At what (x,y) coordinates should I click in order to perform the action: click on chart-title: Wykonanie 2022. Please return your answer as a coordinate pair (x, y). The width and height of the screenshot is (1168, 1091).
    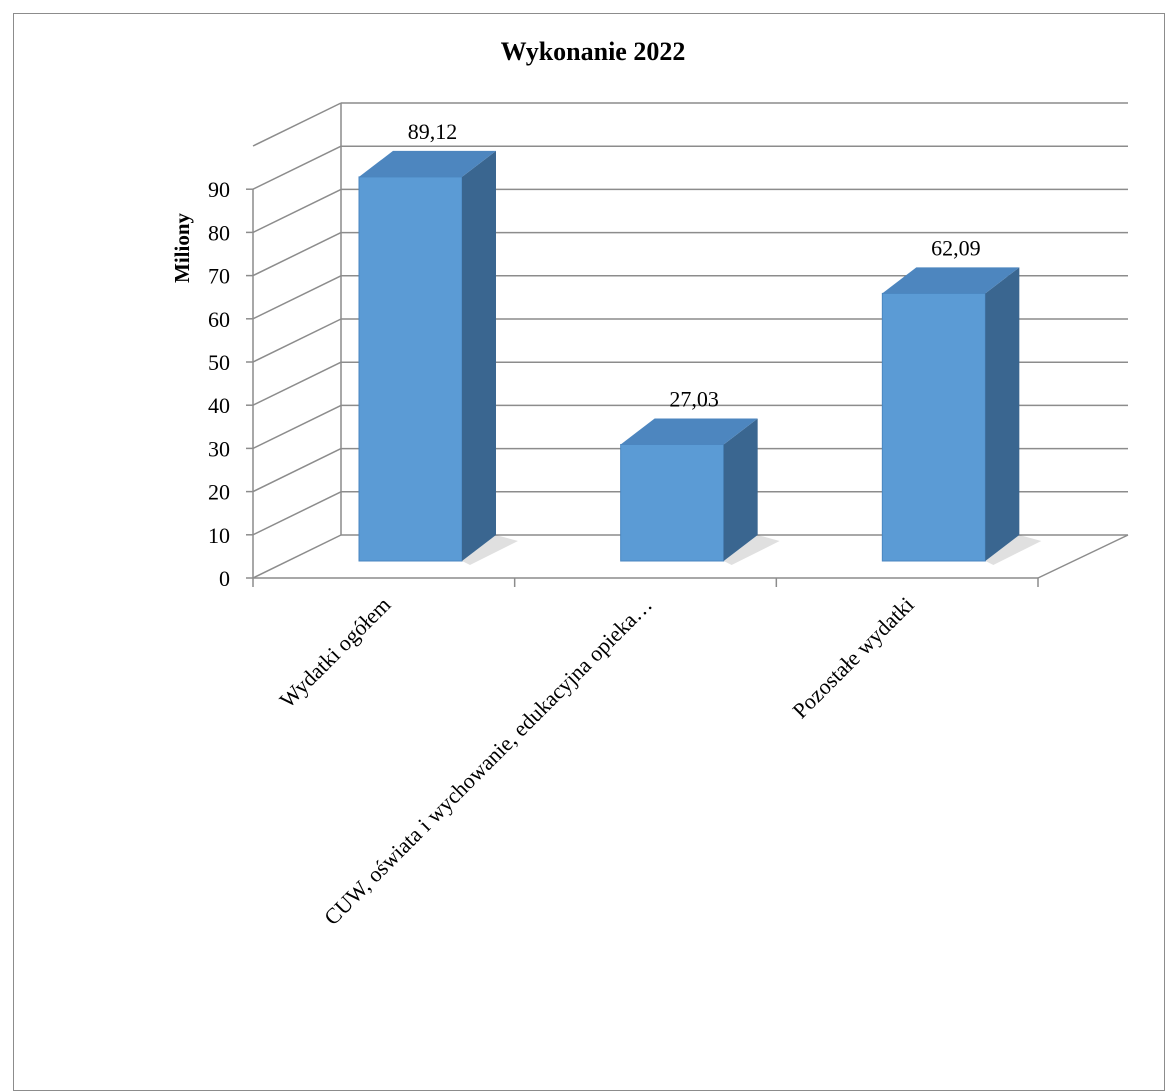
    Looking at the image, I should click on (593, 51).